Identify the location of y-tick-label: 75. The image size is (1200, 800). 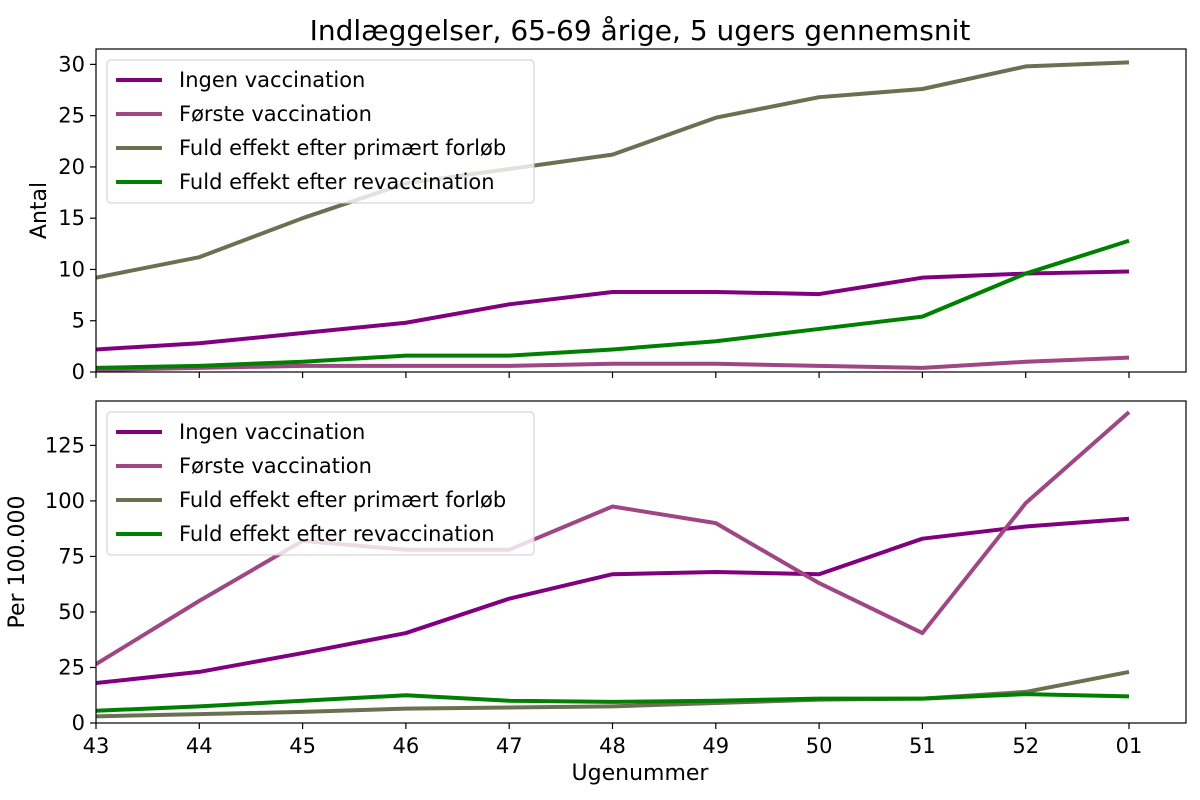
(71, 556).